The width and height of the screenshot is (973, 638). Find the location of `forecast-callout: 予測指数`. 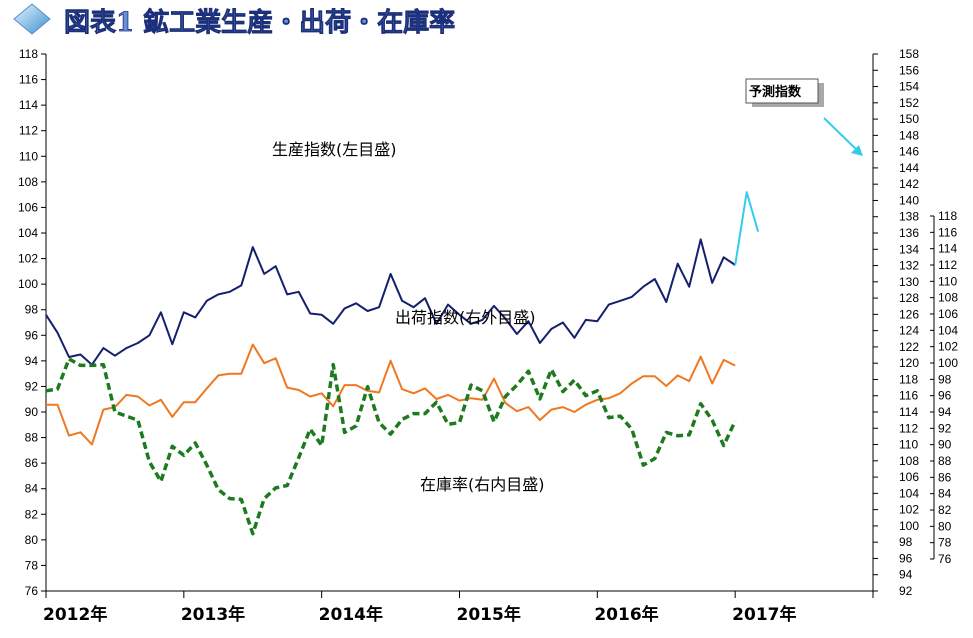

forecast-callout: 予測指数 is located at coordinates (804, 117).